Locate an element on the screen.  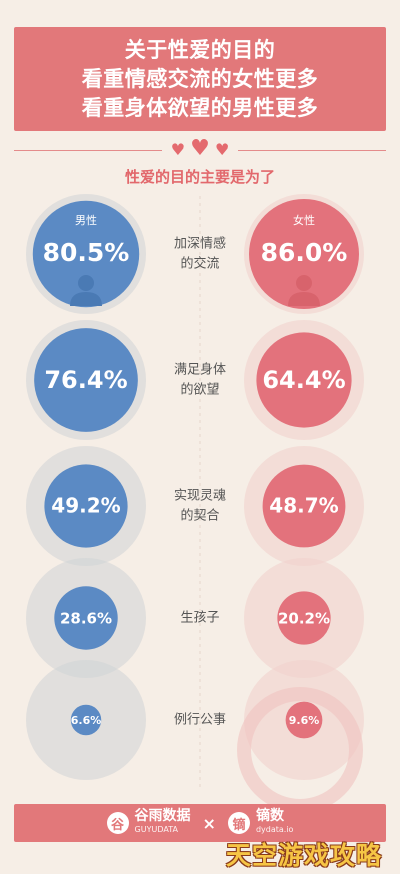
header-line-3: 看重身体欲望的男性更多 is located at coordinates (200, 107).